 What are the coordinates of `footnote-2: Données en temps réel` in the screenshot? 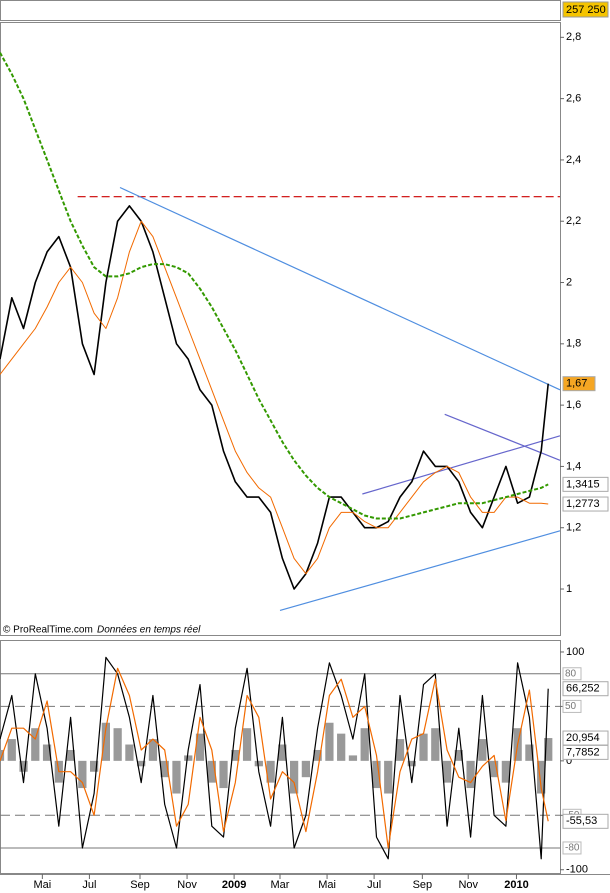 It's located at (149, 630).